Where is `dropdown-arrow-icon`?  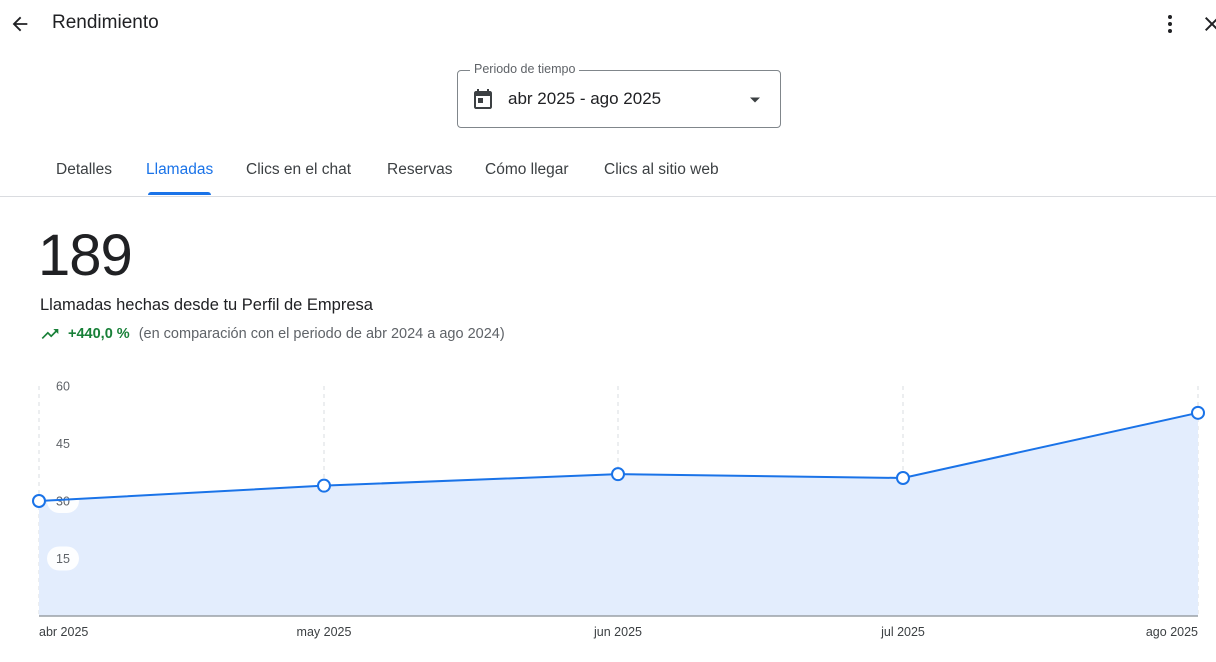 dropdown-arrow-icon is located at coordinates (755, 100).